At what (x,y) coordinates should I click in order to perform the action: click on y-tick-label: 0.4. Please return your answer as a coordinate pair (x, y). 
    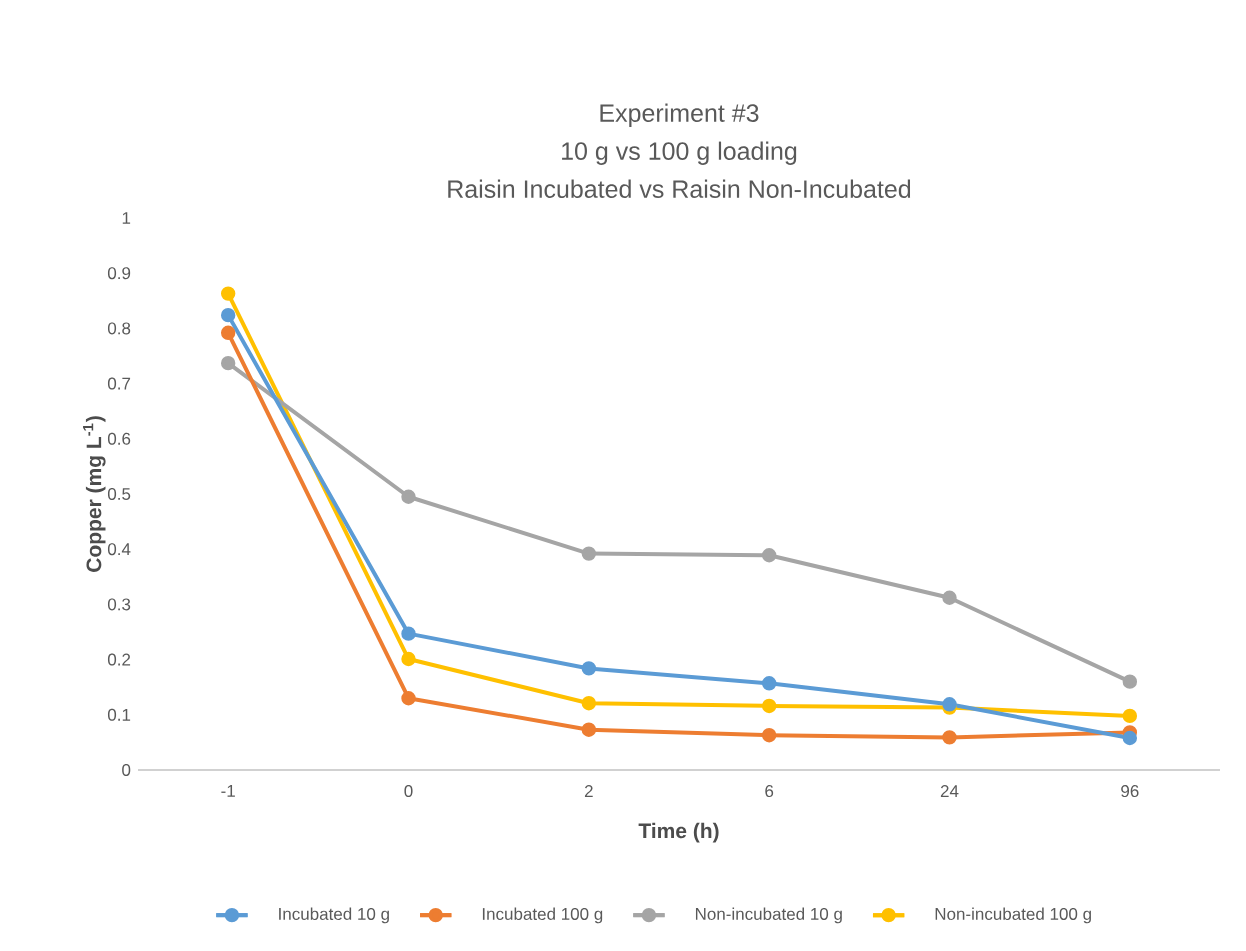
    Looking at the image, I should click on (119, 549).